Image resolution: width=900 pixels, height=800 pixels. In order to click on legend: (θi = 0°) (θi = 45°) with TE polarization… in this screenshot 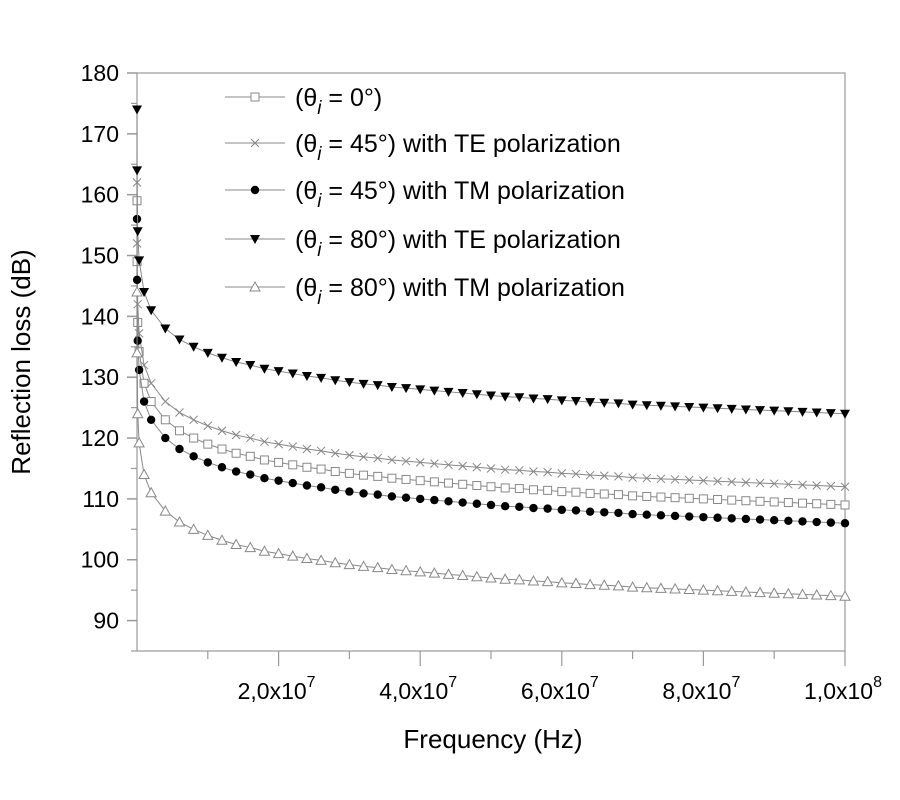, I will do `click(425, 196)`.